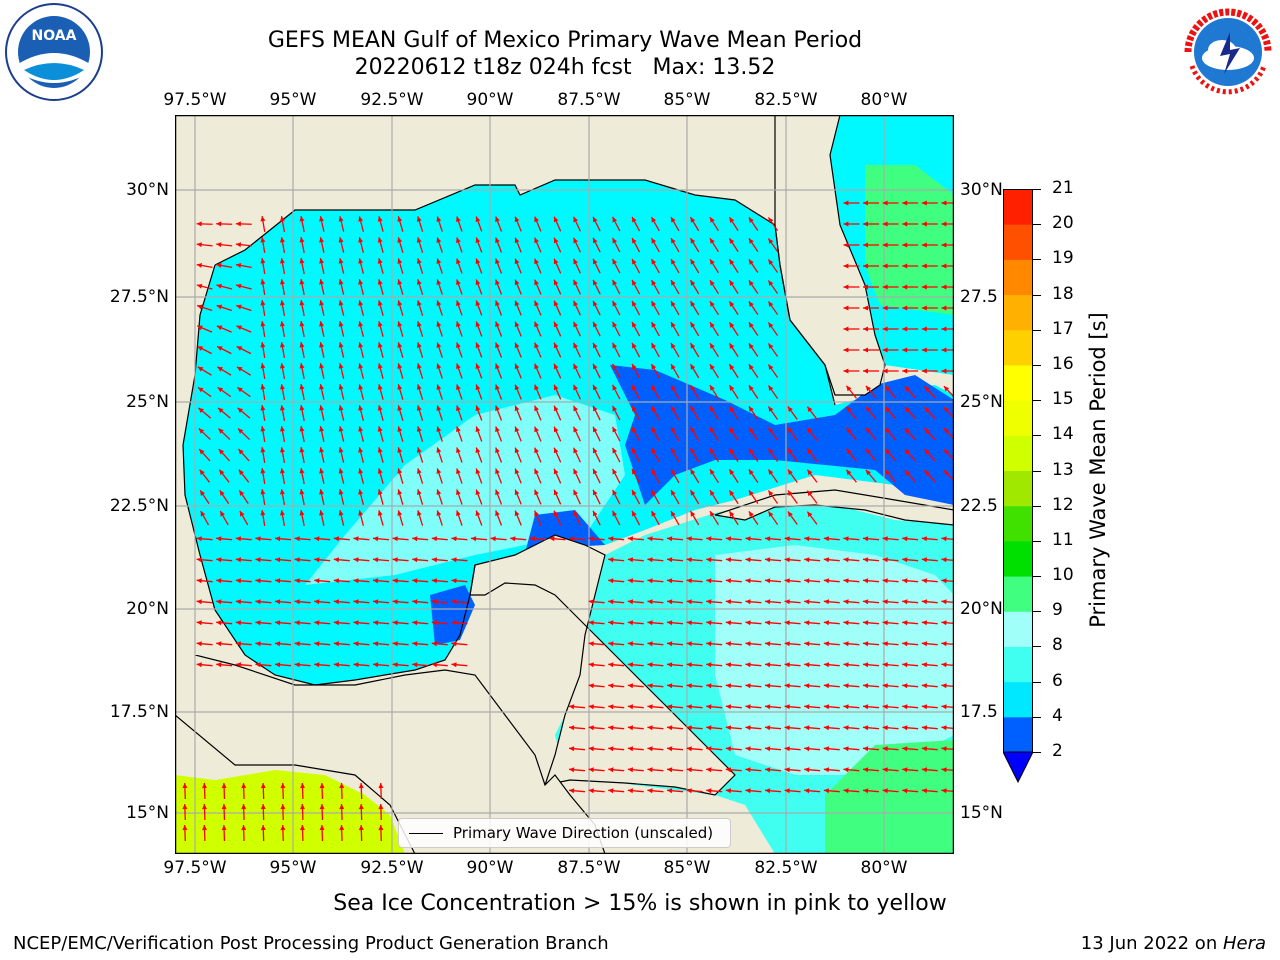 The height and width of the screenshot is (960, 1280). What do you see at coordinates (290, 812) in the screenshot?
I see `pacific-water` at bounding box center [290, 812].